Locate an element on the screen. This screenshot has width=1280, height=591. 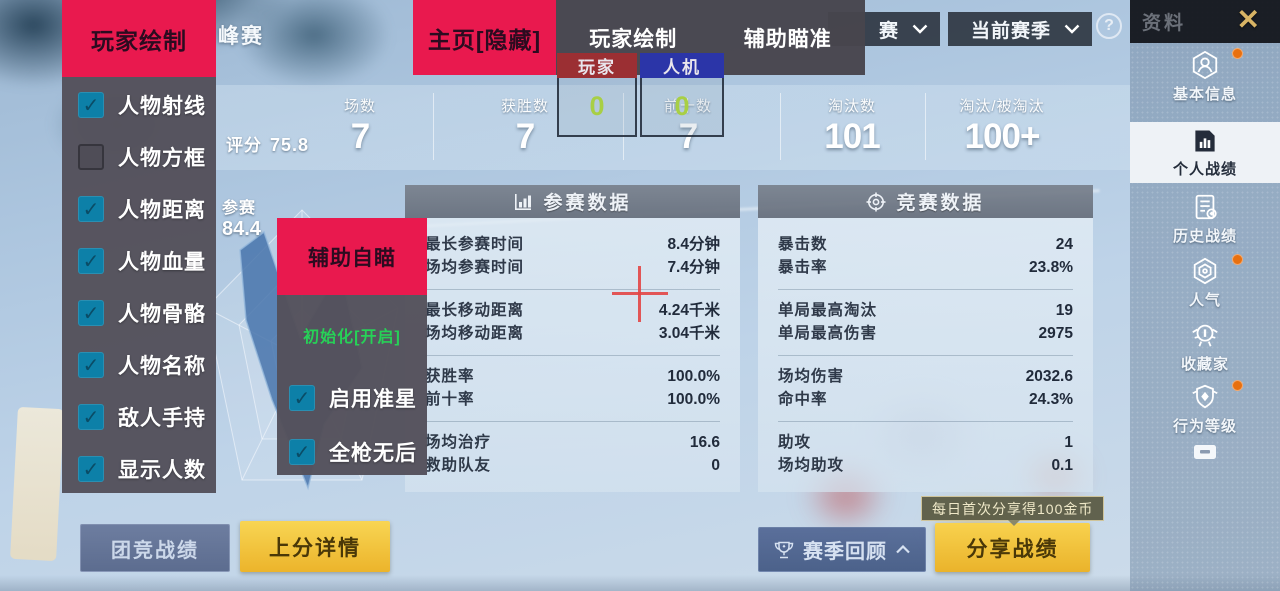
crosshair-icon is located at coordinates (639, 294).